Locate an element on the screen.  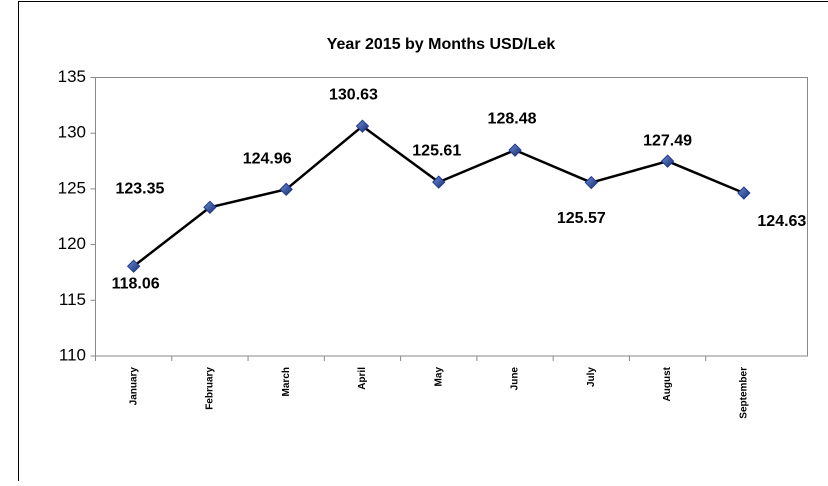
data-label: 123.35 is located at coordinates (139, 188).